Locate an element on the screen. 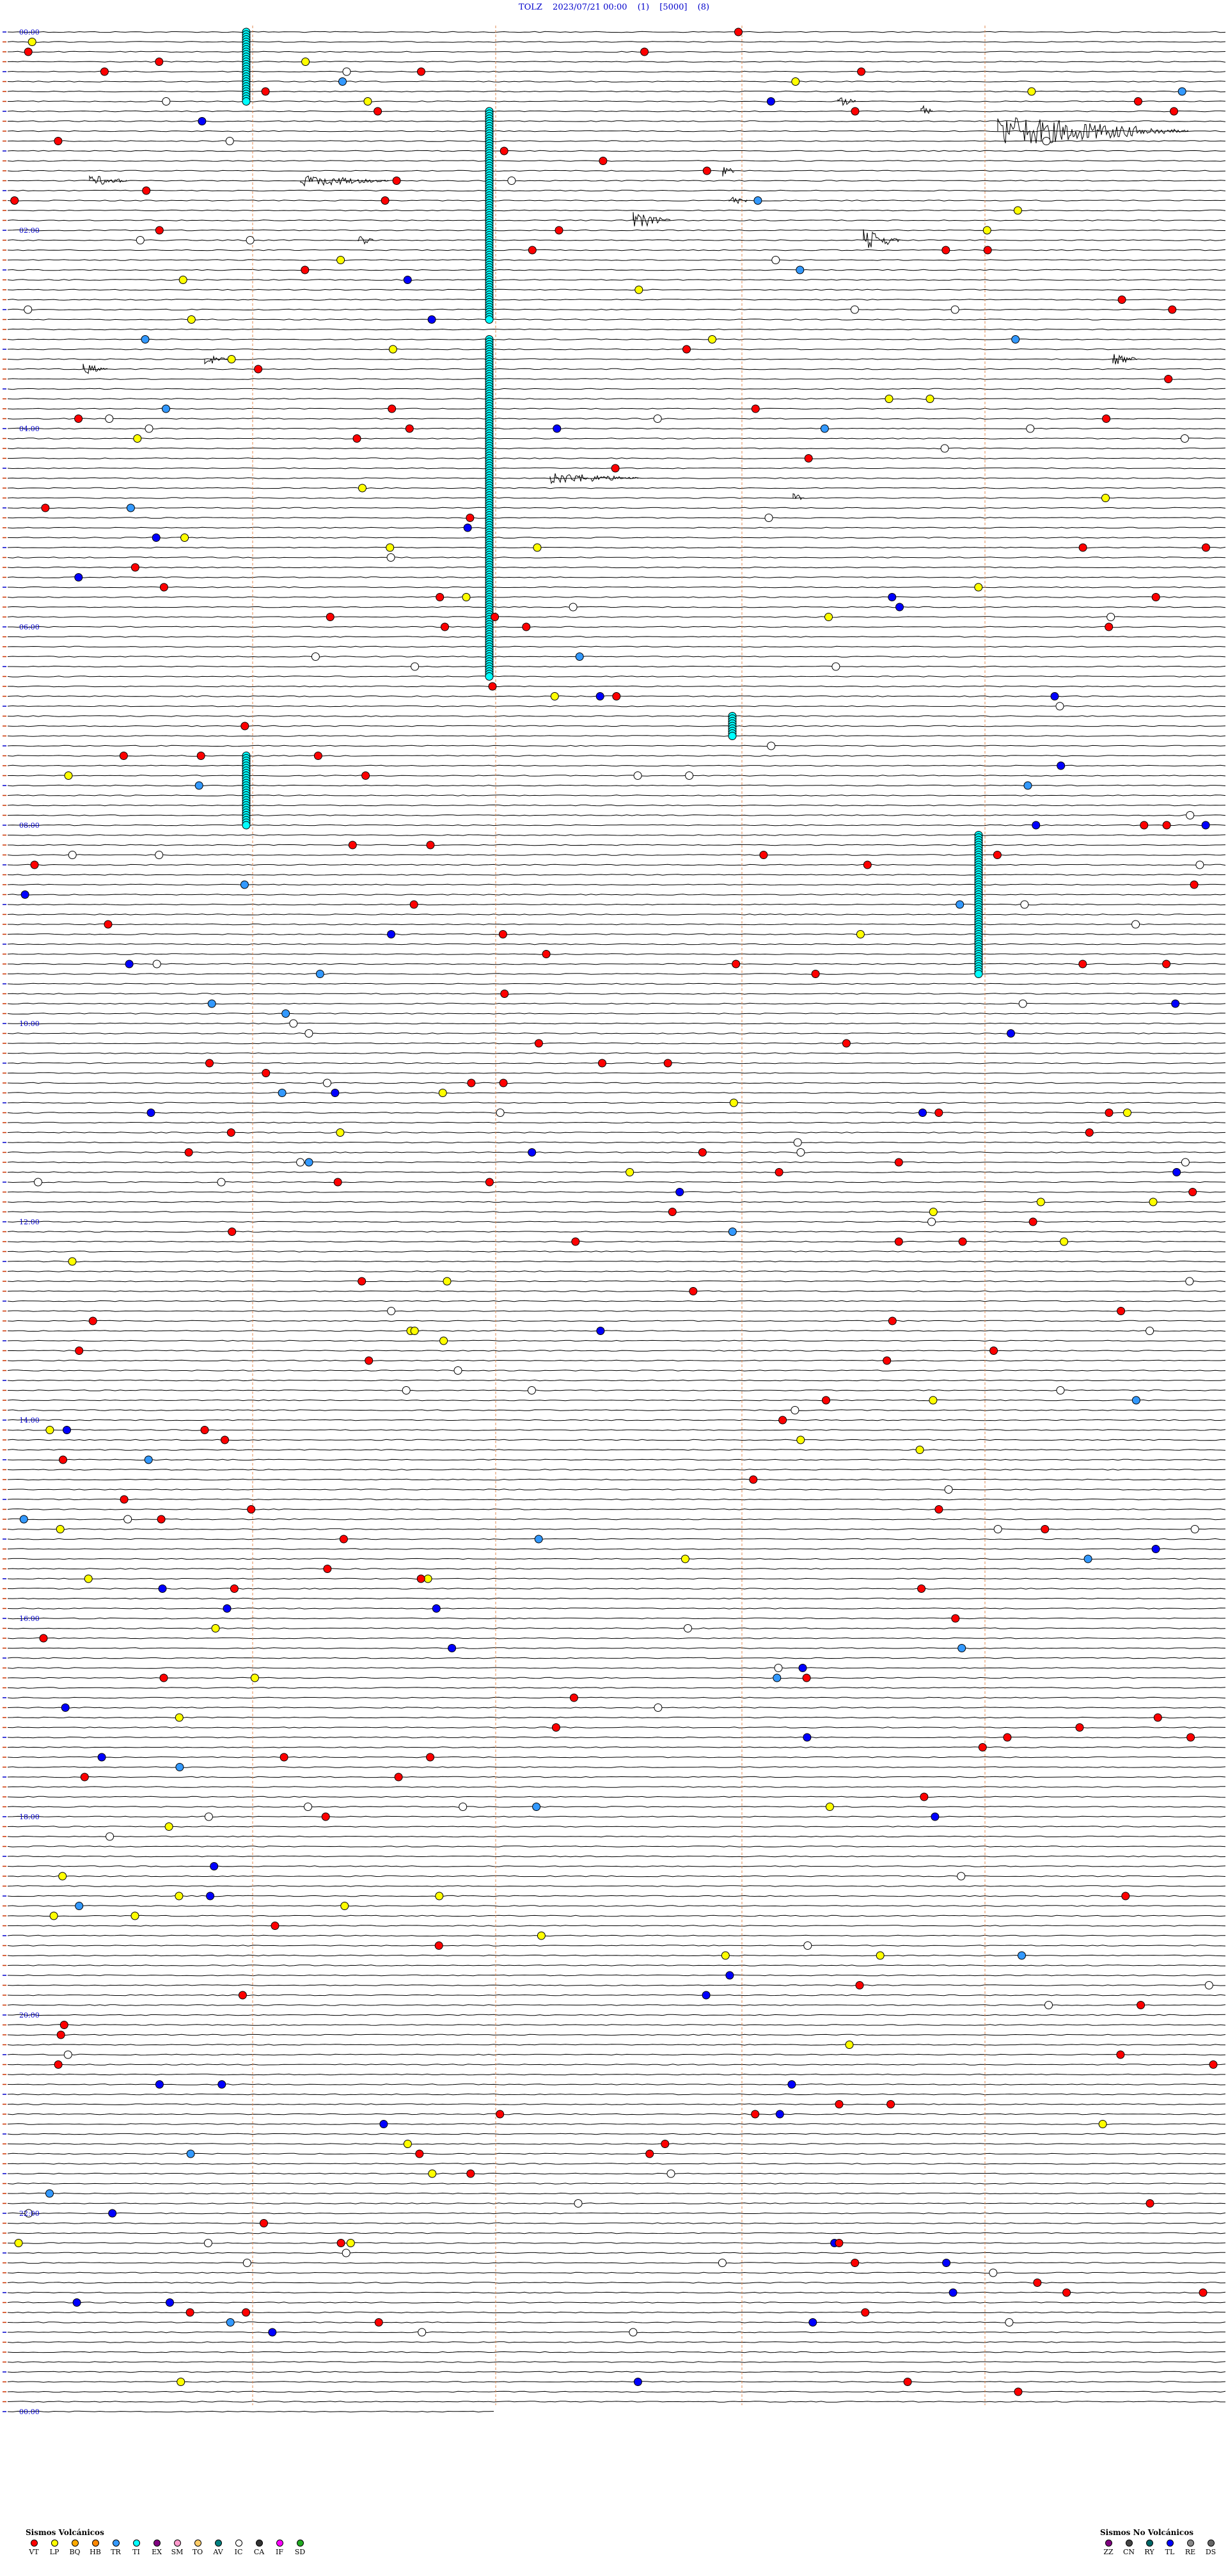 The height and width of the screenshot is (2576, 1228). time-label: 22:00 is located at coordinates (29, 2213).